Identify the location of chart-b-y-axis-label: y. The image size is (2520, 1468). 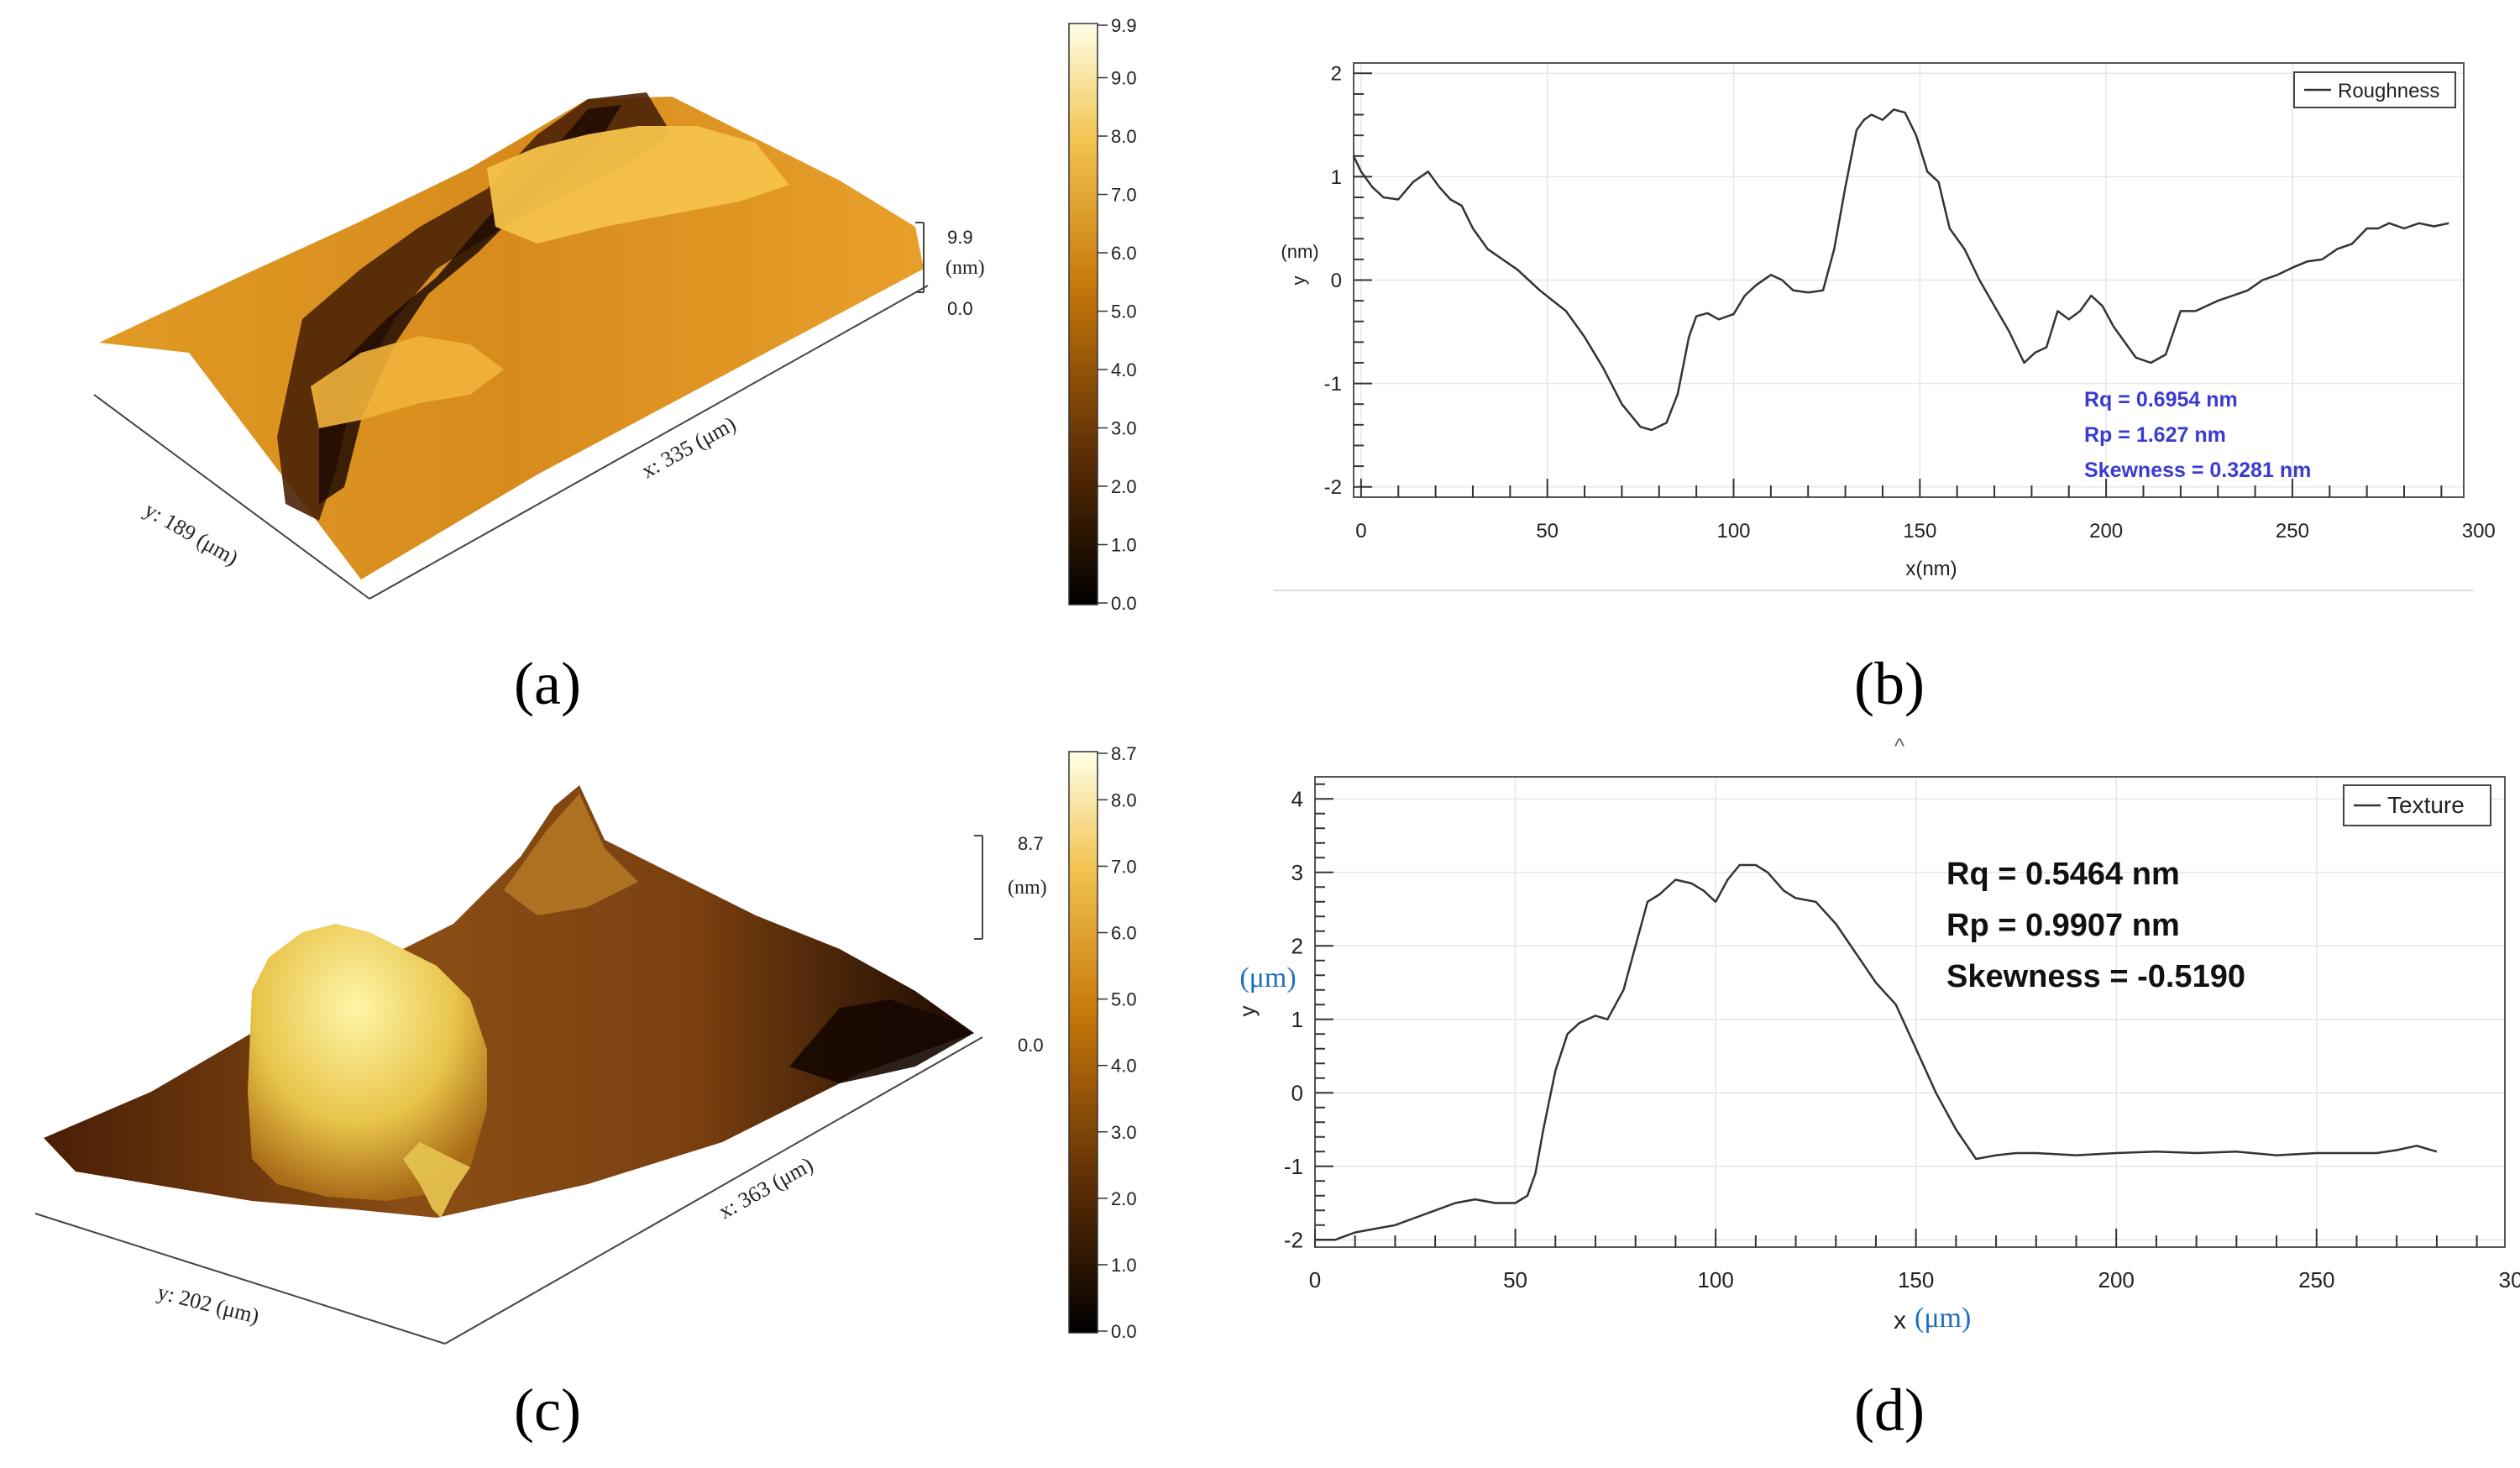
(1298, 281).